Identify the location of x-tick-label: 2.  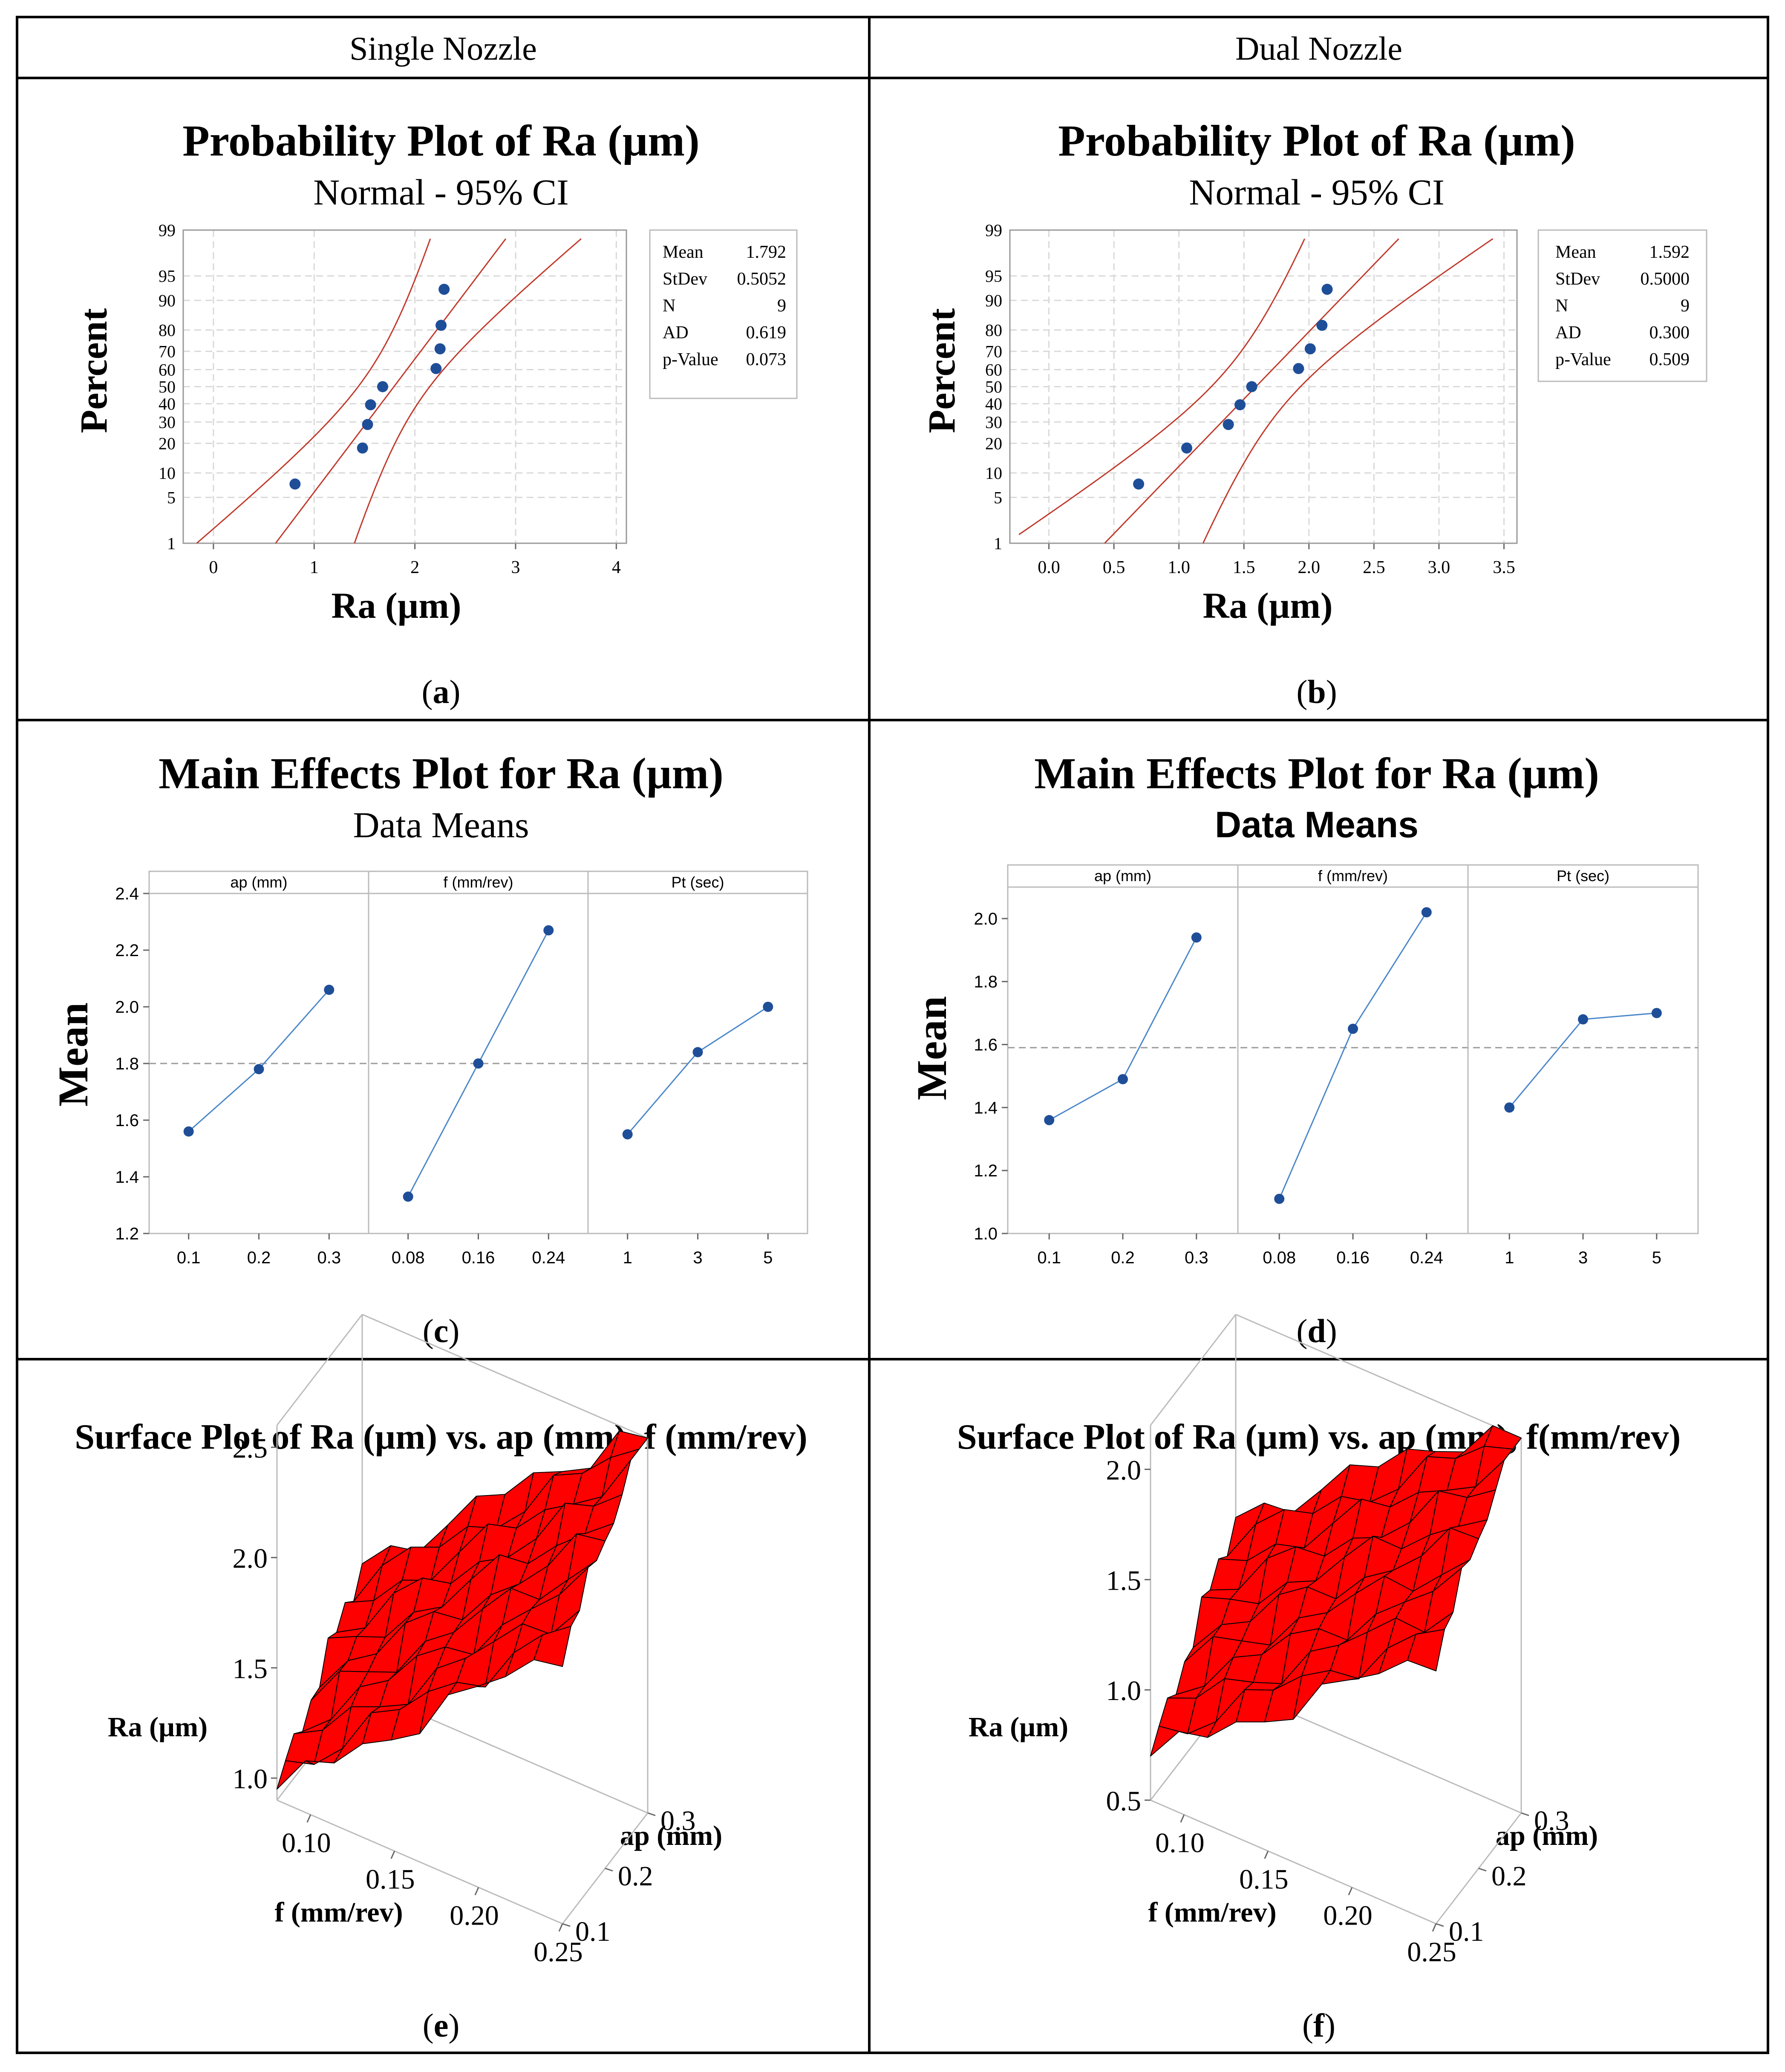
(415, 568).